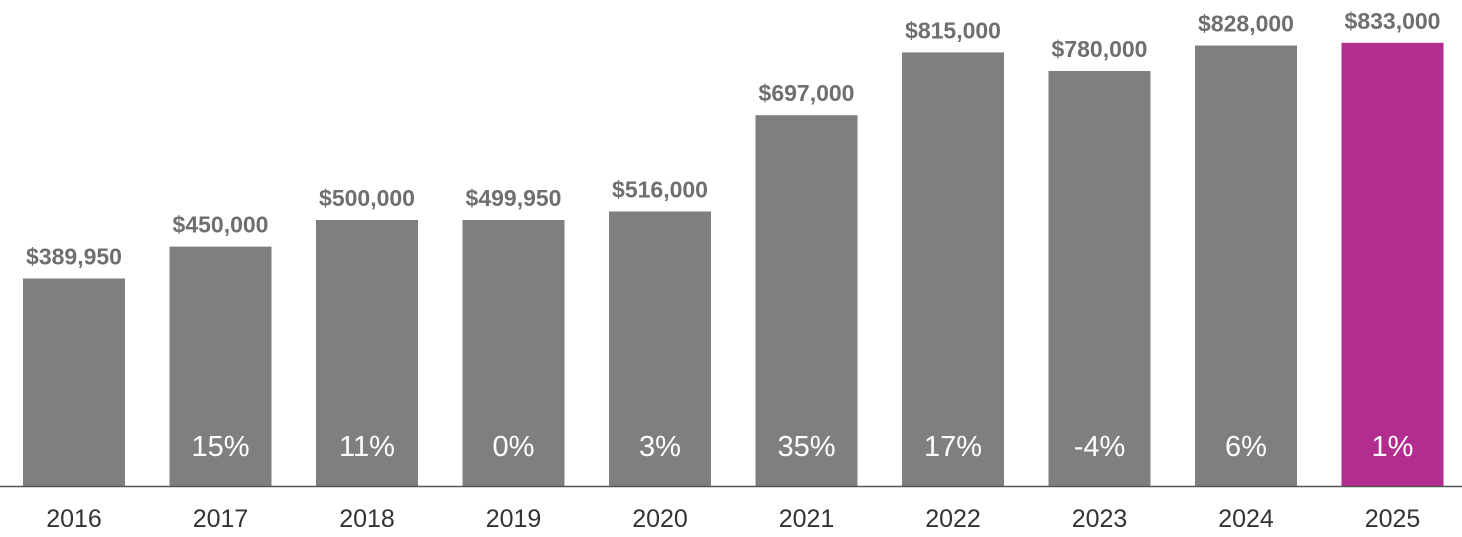 Image resolution: width=1462 pixels, height=537 pixels. I want to click on change-label-2022: 17%, so click(953, 447).